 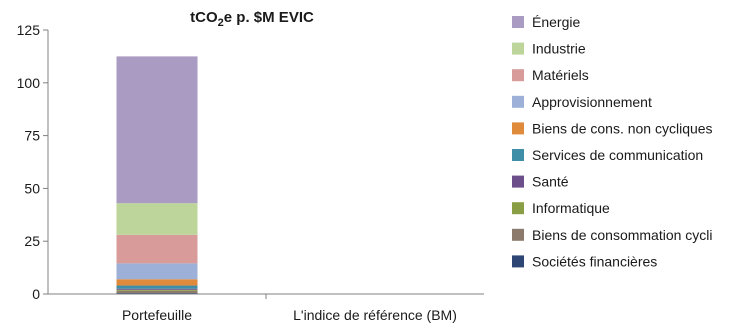 What do you see at coordinates (221, 23) in the screenshot?
I see `chart-title-subscript: 2` at bounding box center [221, 23].